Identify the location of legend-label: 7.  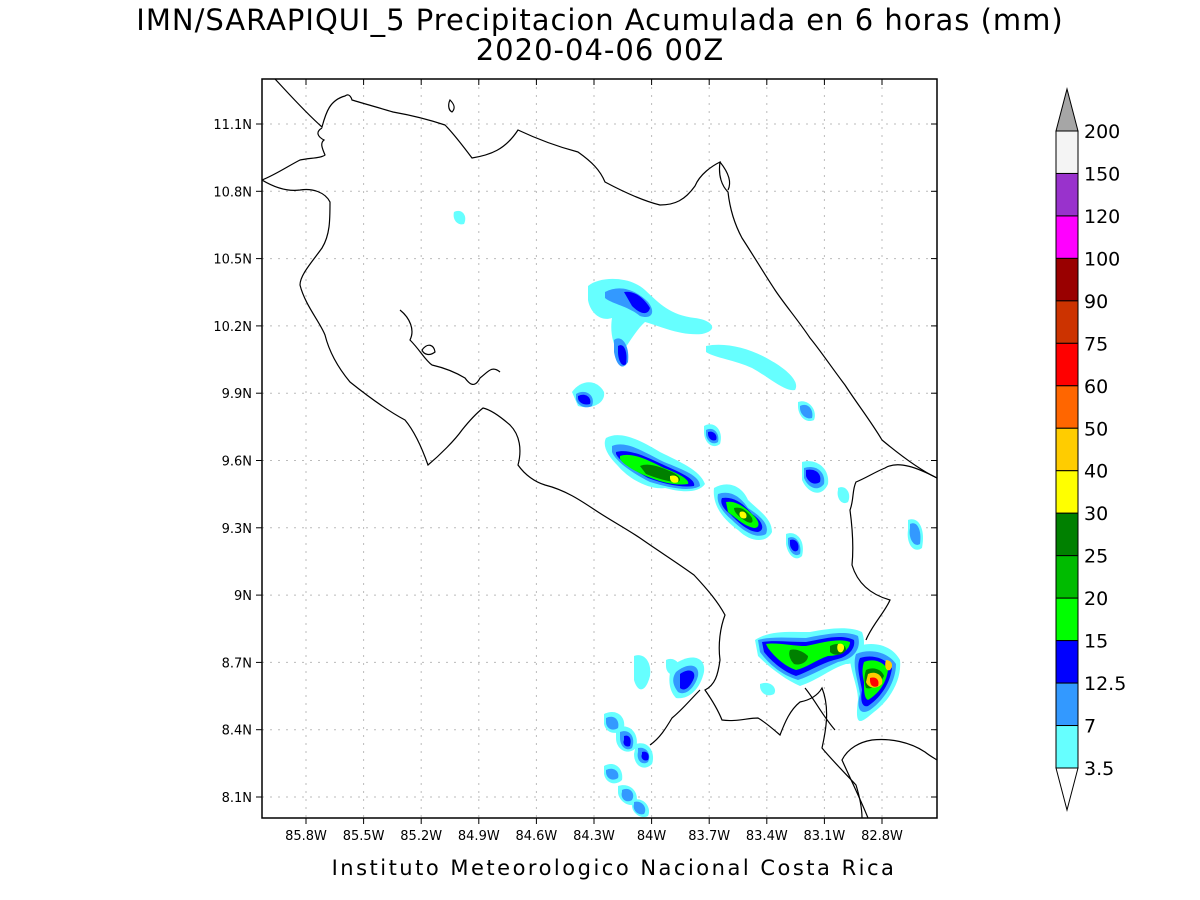
(1090, 727).